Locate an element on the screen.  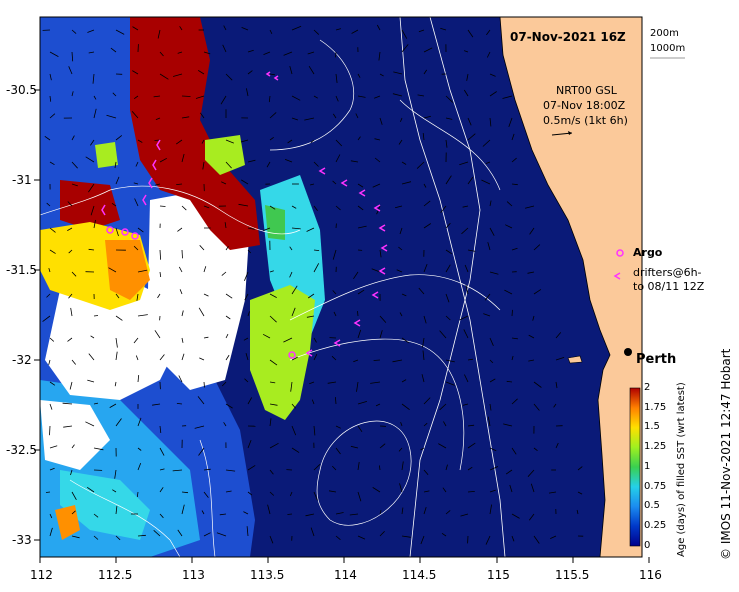
credit-label: © IMOS 11-Nov-2021 12:47 Hobart is located at coordinates (726, 454).